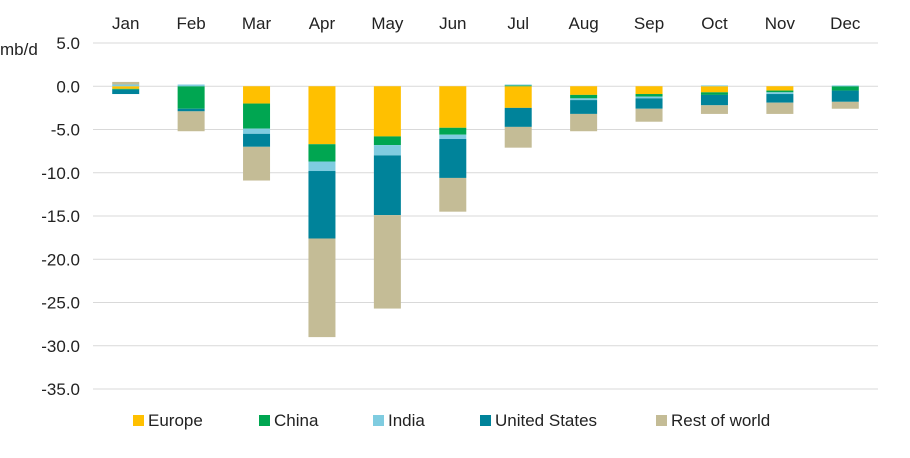 This screenshot has height=458, width=910. What do you see at coordinates (138, 420) in the screenshot?
I see `legend-swatch-europe` at bounding box center [138, 420].